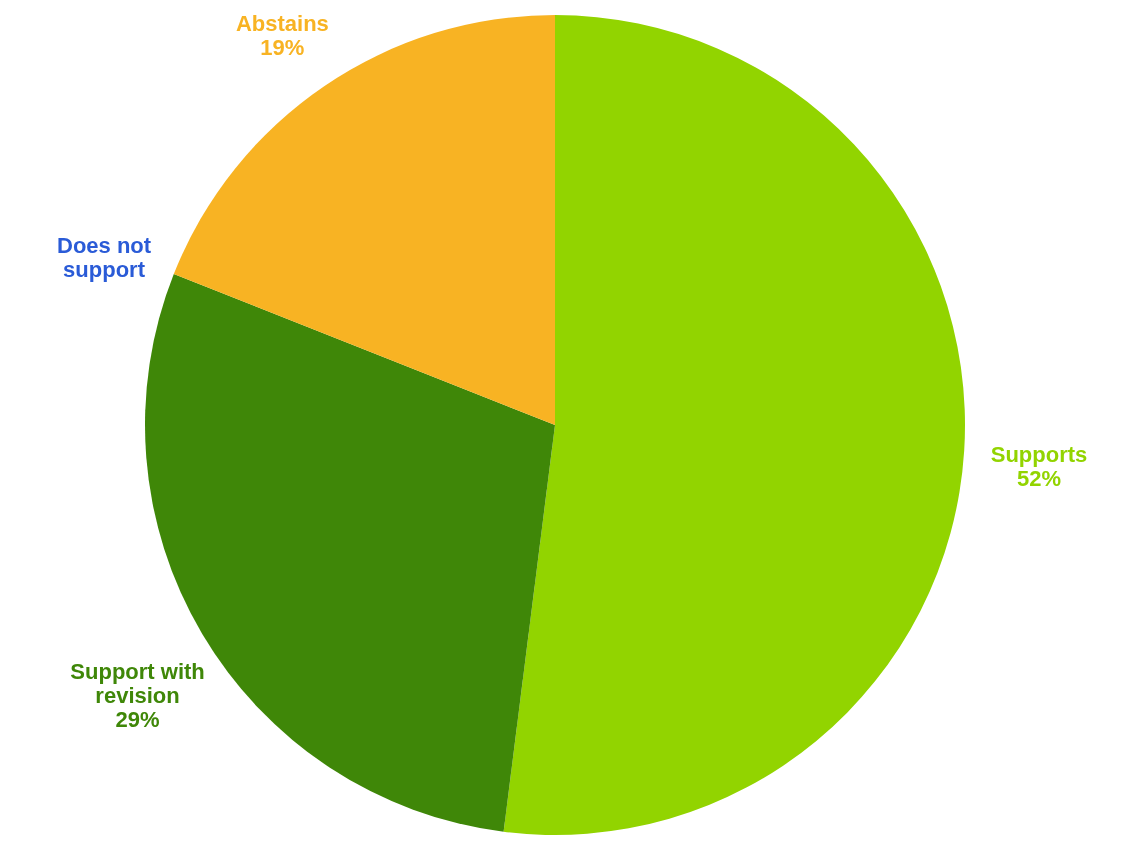 The width and height of the screenshot is (1122, 862). I want to click on data-label: 29%, so click(137, 719).